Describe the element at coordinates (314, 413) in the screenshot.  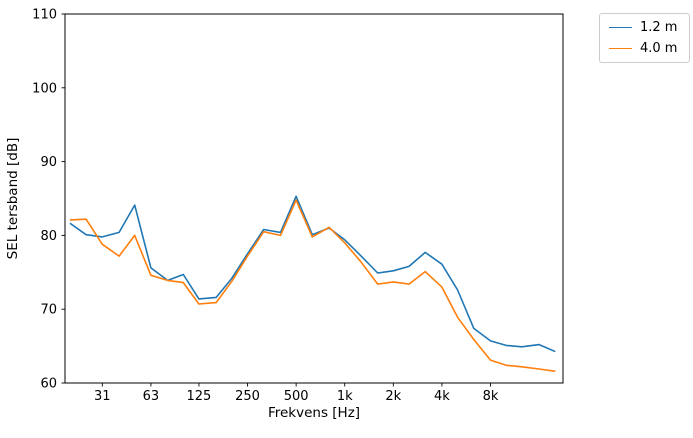
I see `x-axis-label: Frekvens [Hz]` at that location.